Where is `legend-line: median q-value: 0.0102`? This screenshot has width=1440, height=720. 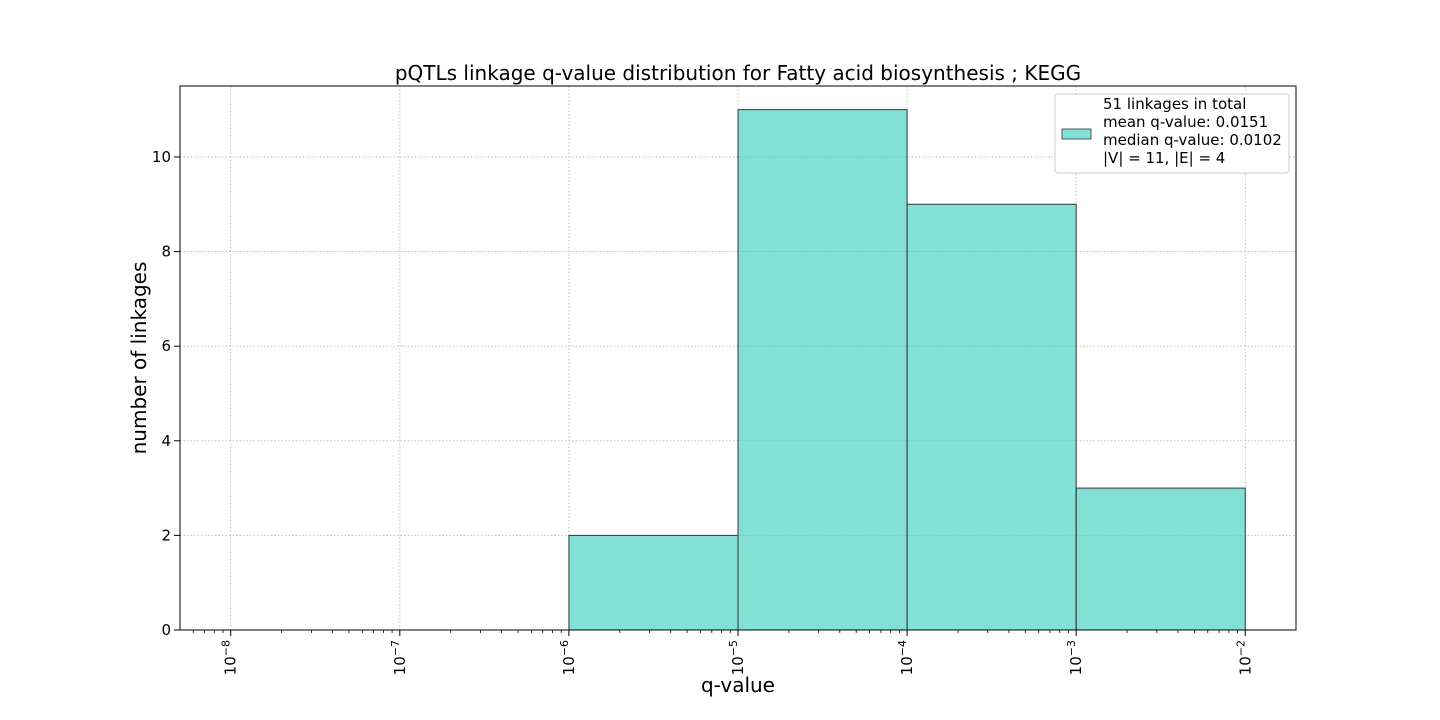
legend-line: median q-value: 0.0102 is located at coordinates (1192, 140).